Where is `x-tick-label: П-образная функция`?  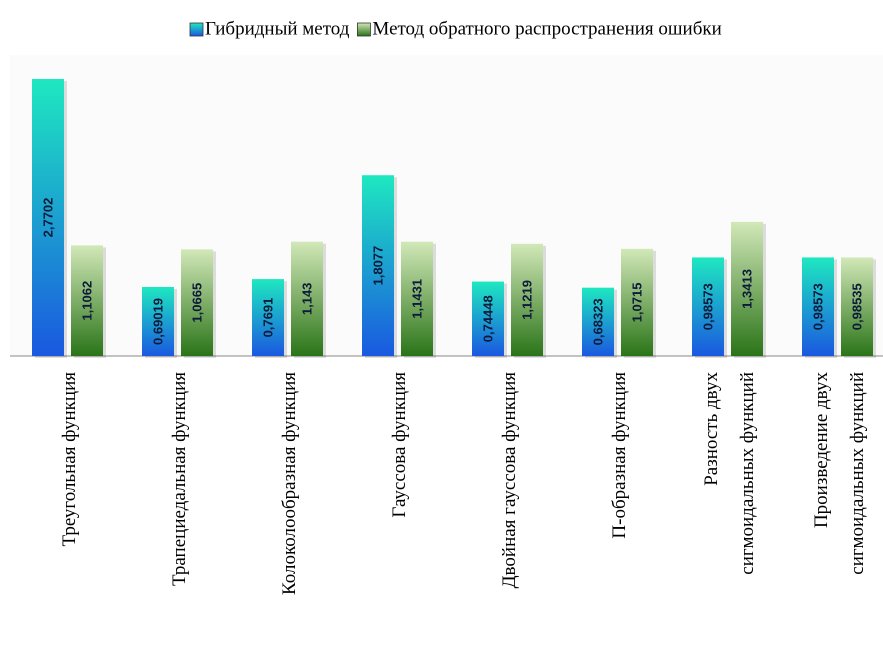 x-tick-label: П-образная функция is located at coordinates (619, 455).